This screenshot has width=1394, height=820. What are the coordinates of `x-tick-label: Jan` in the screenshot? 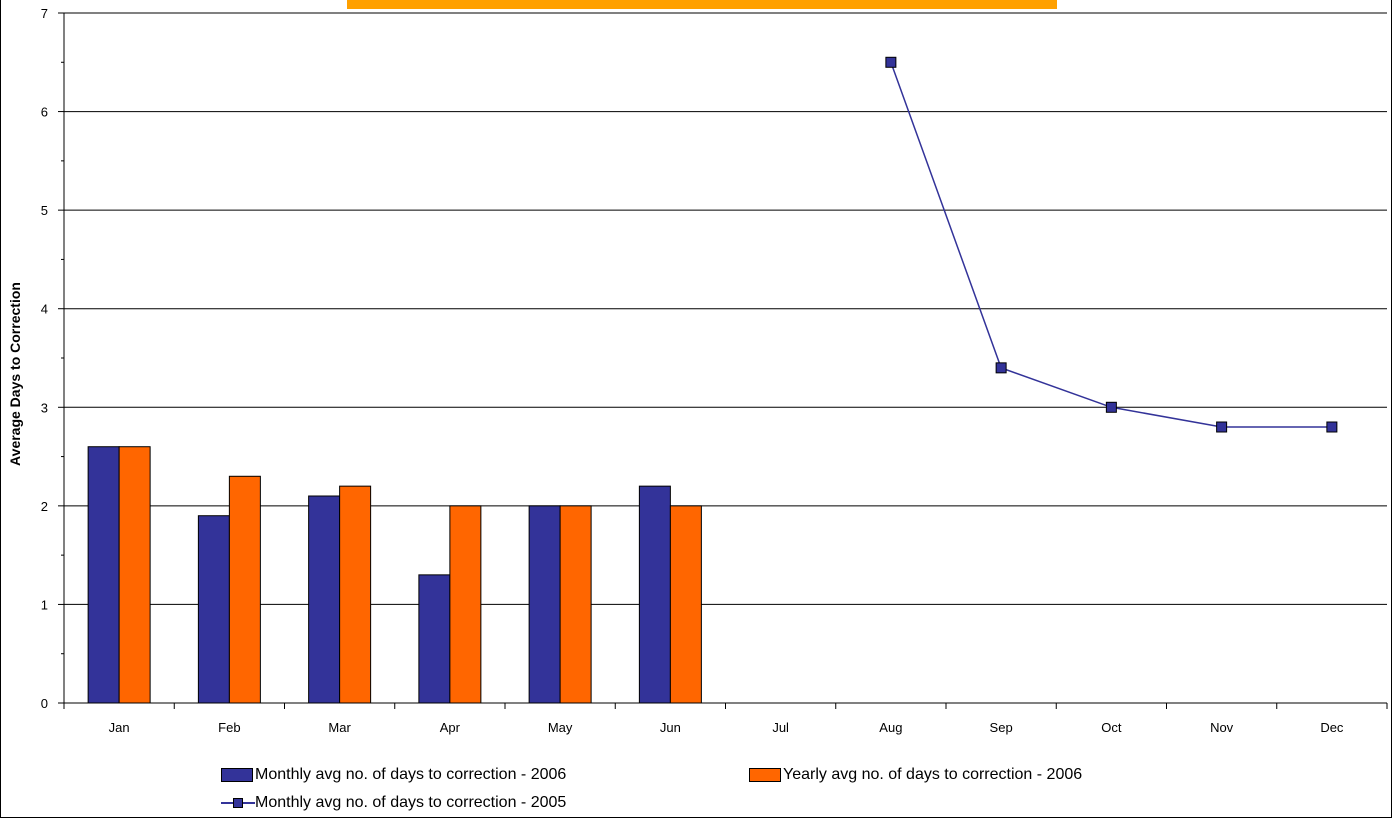 It's located at (119, 727).